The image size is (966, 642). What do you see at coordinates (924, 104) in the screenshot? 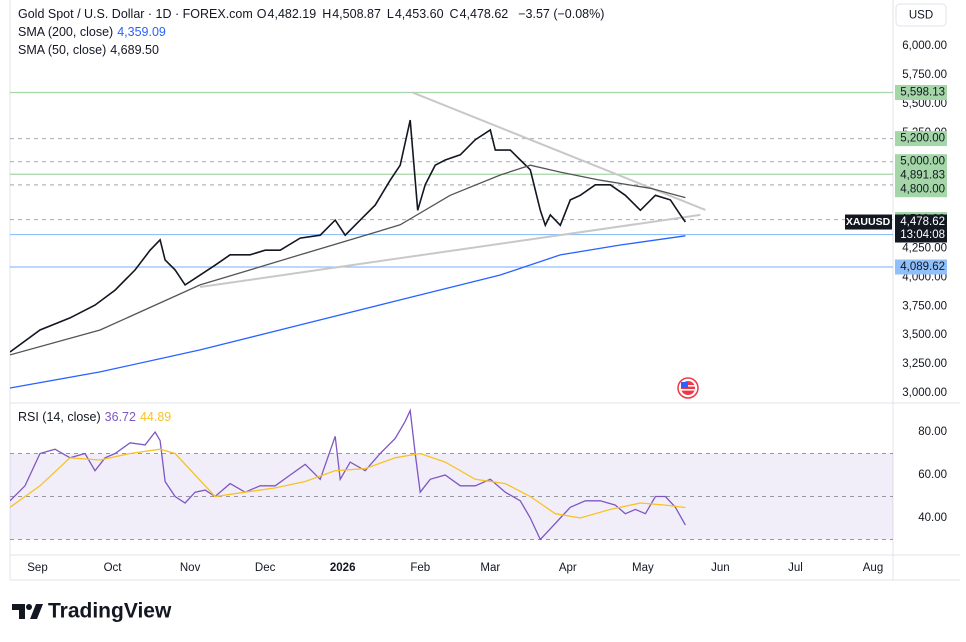
I see `y-tick-label: 5,500.00` at bounding box center [924, 104].